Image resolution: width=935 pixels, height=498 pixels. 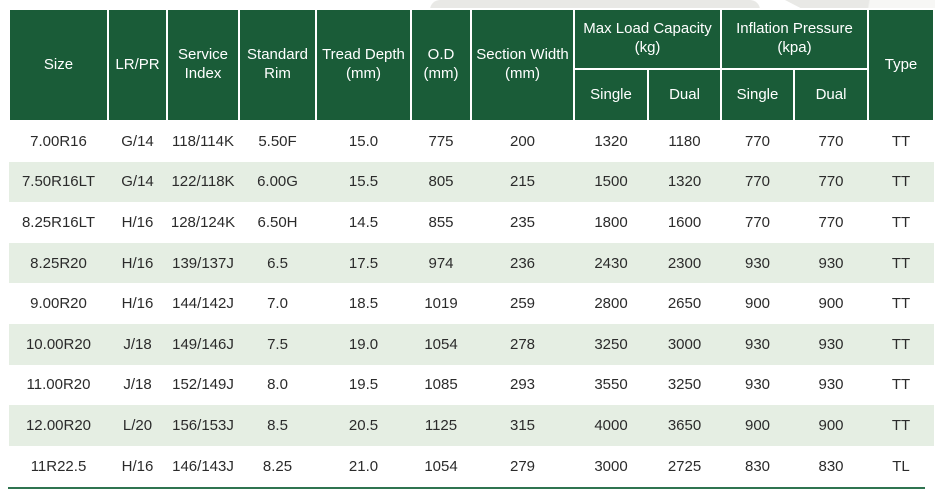 What do you see at coordinates (901, 466) in the screenshot?
I see `table-cell: TL` at bounding box center [901, 466].